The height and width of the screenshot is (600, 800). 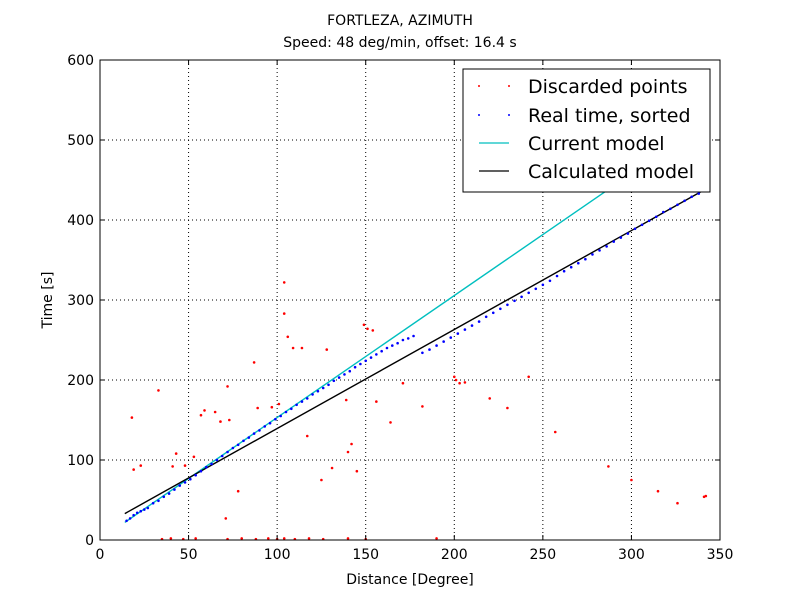 What do you see at coordinates (277, 555) in the screenshot?
I see `x-tick-label: 100` at bounding box center [277, 555].